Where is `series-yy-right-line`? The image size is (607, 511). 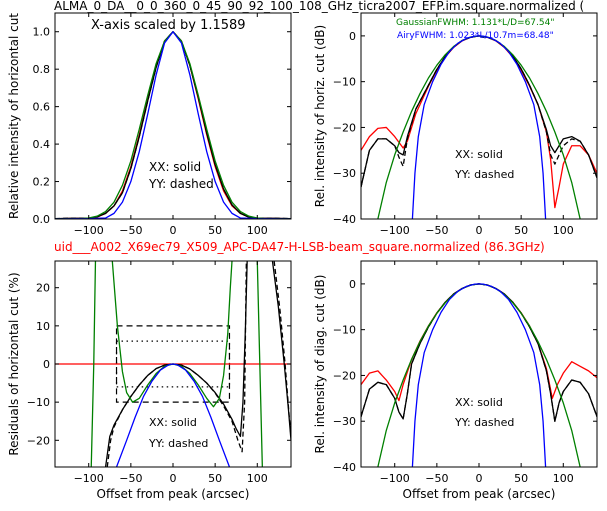
series-yy-right-line is located at coordinates (282, 349).